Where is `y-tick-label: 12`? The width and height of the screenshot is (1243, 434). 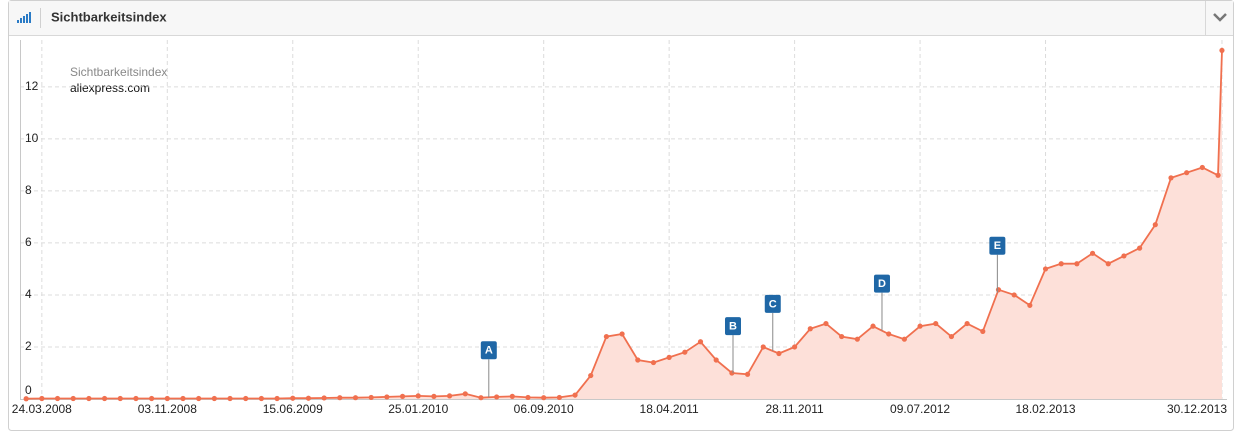
y-tick-label: 12 is located at coordinates (32, 86).